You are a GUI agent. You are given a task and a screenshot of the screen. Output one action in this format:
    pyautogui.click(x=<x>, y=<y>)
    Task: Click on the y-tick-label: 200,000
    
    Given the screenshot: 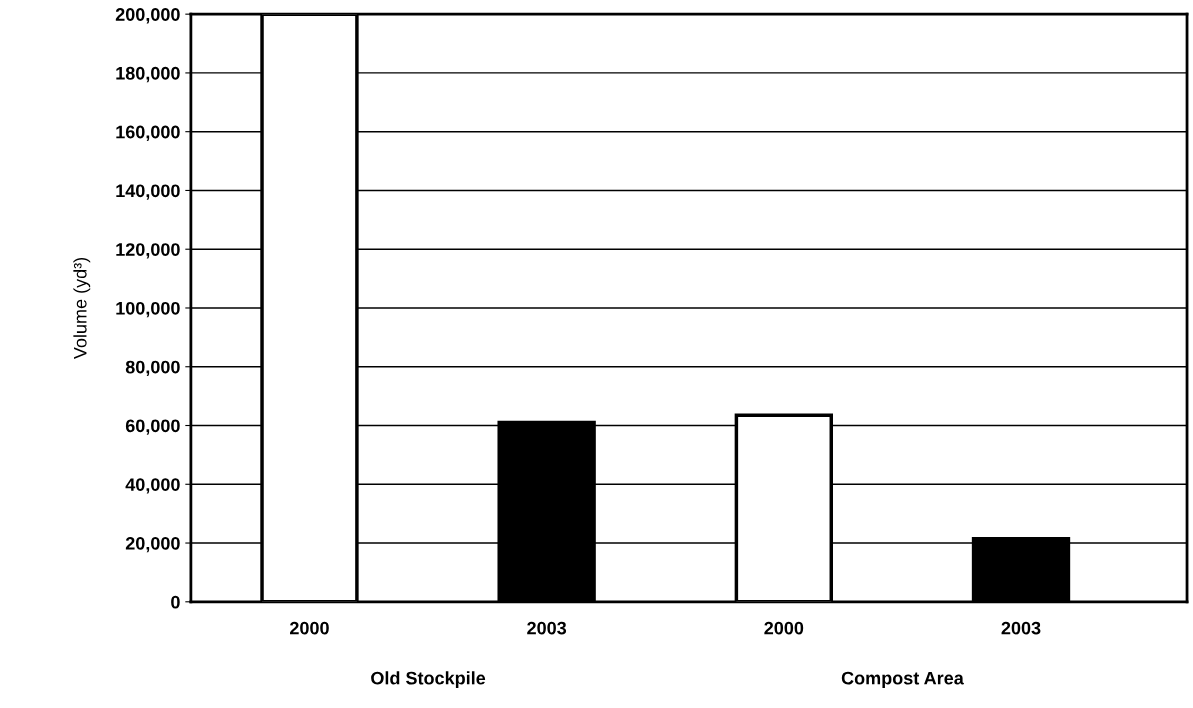 What is the action you would take?
    pyautogui.click(x=147, y=16)
    